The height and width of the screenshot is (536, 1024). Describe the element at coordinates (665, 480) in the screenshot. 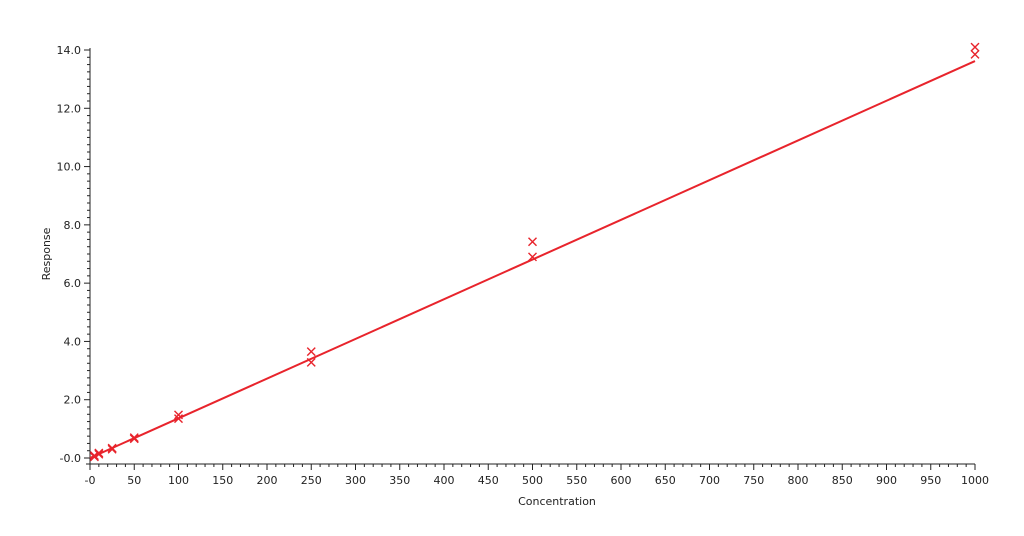

I see `x-tick-label: 650` at that location.